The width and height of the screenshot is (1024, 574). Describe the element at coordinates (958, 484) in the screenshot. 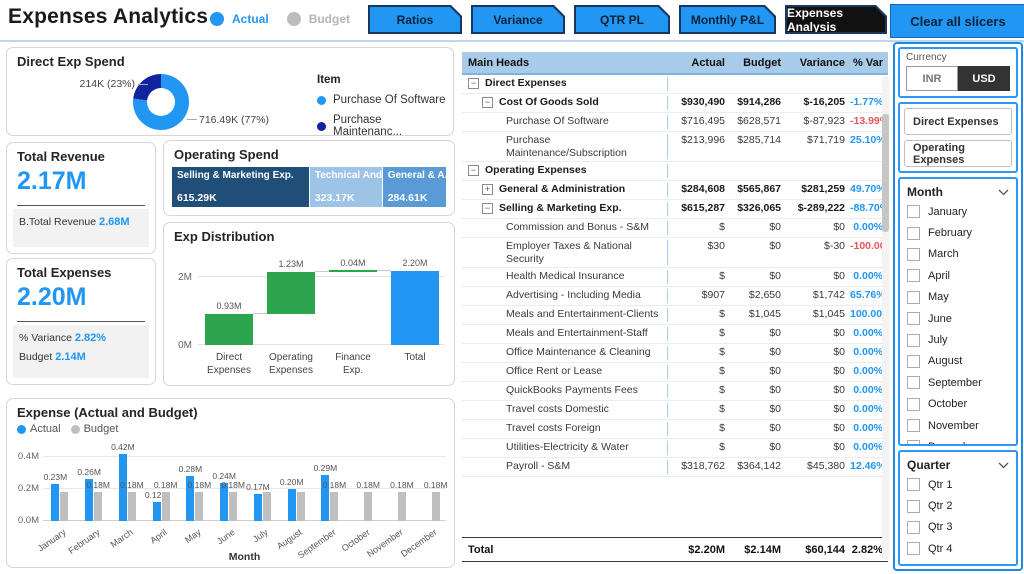

I see `quarter-item-qtr-1: Qtr 1` at that location.